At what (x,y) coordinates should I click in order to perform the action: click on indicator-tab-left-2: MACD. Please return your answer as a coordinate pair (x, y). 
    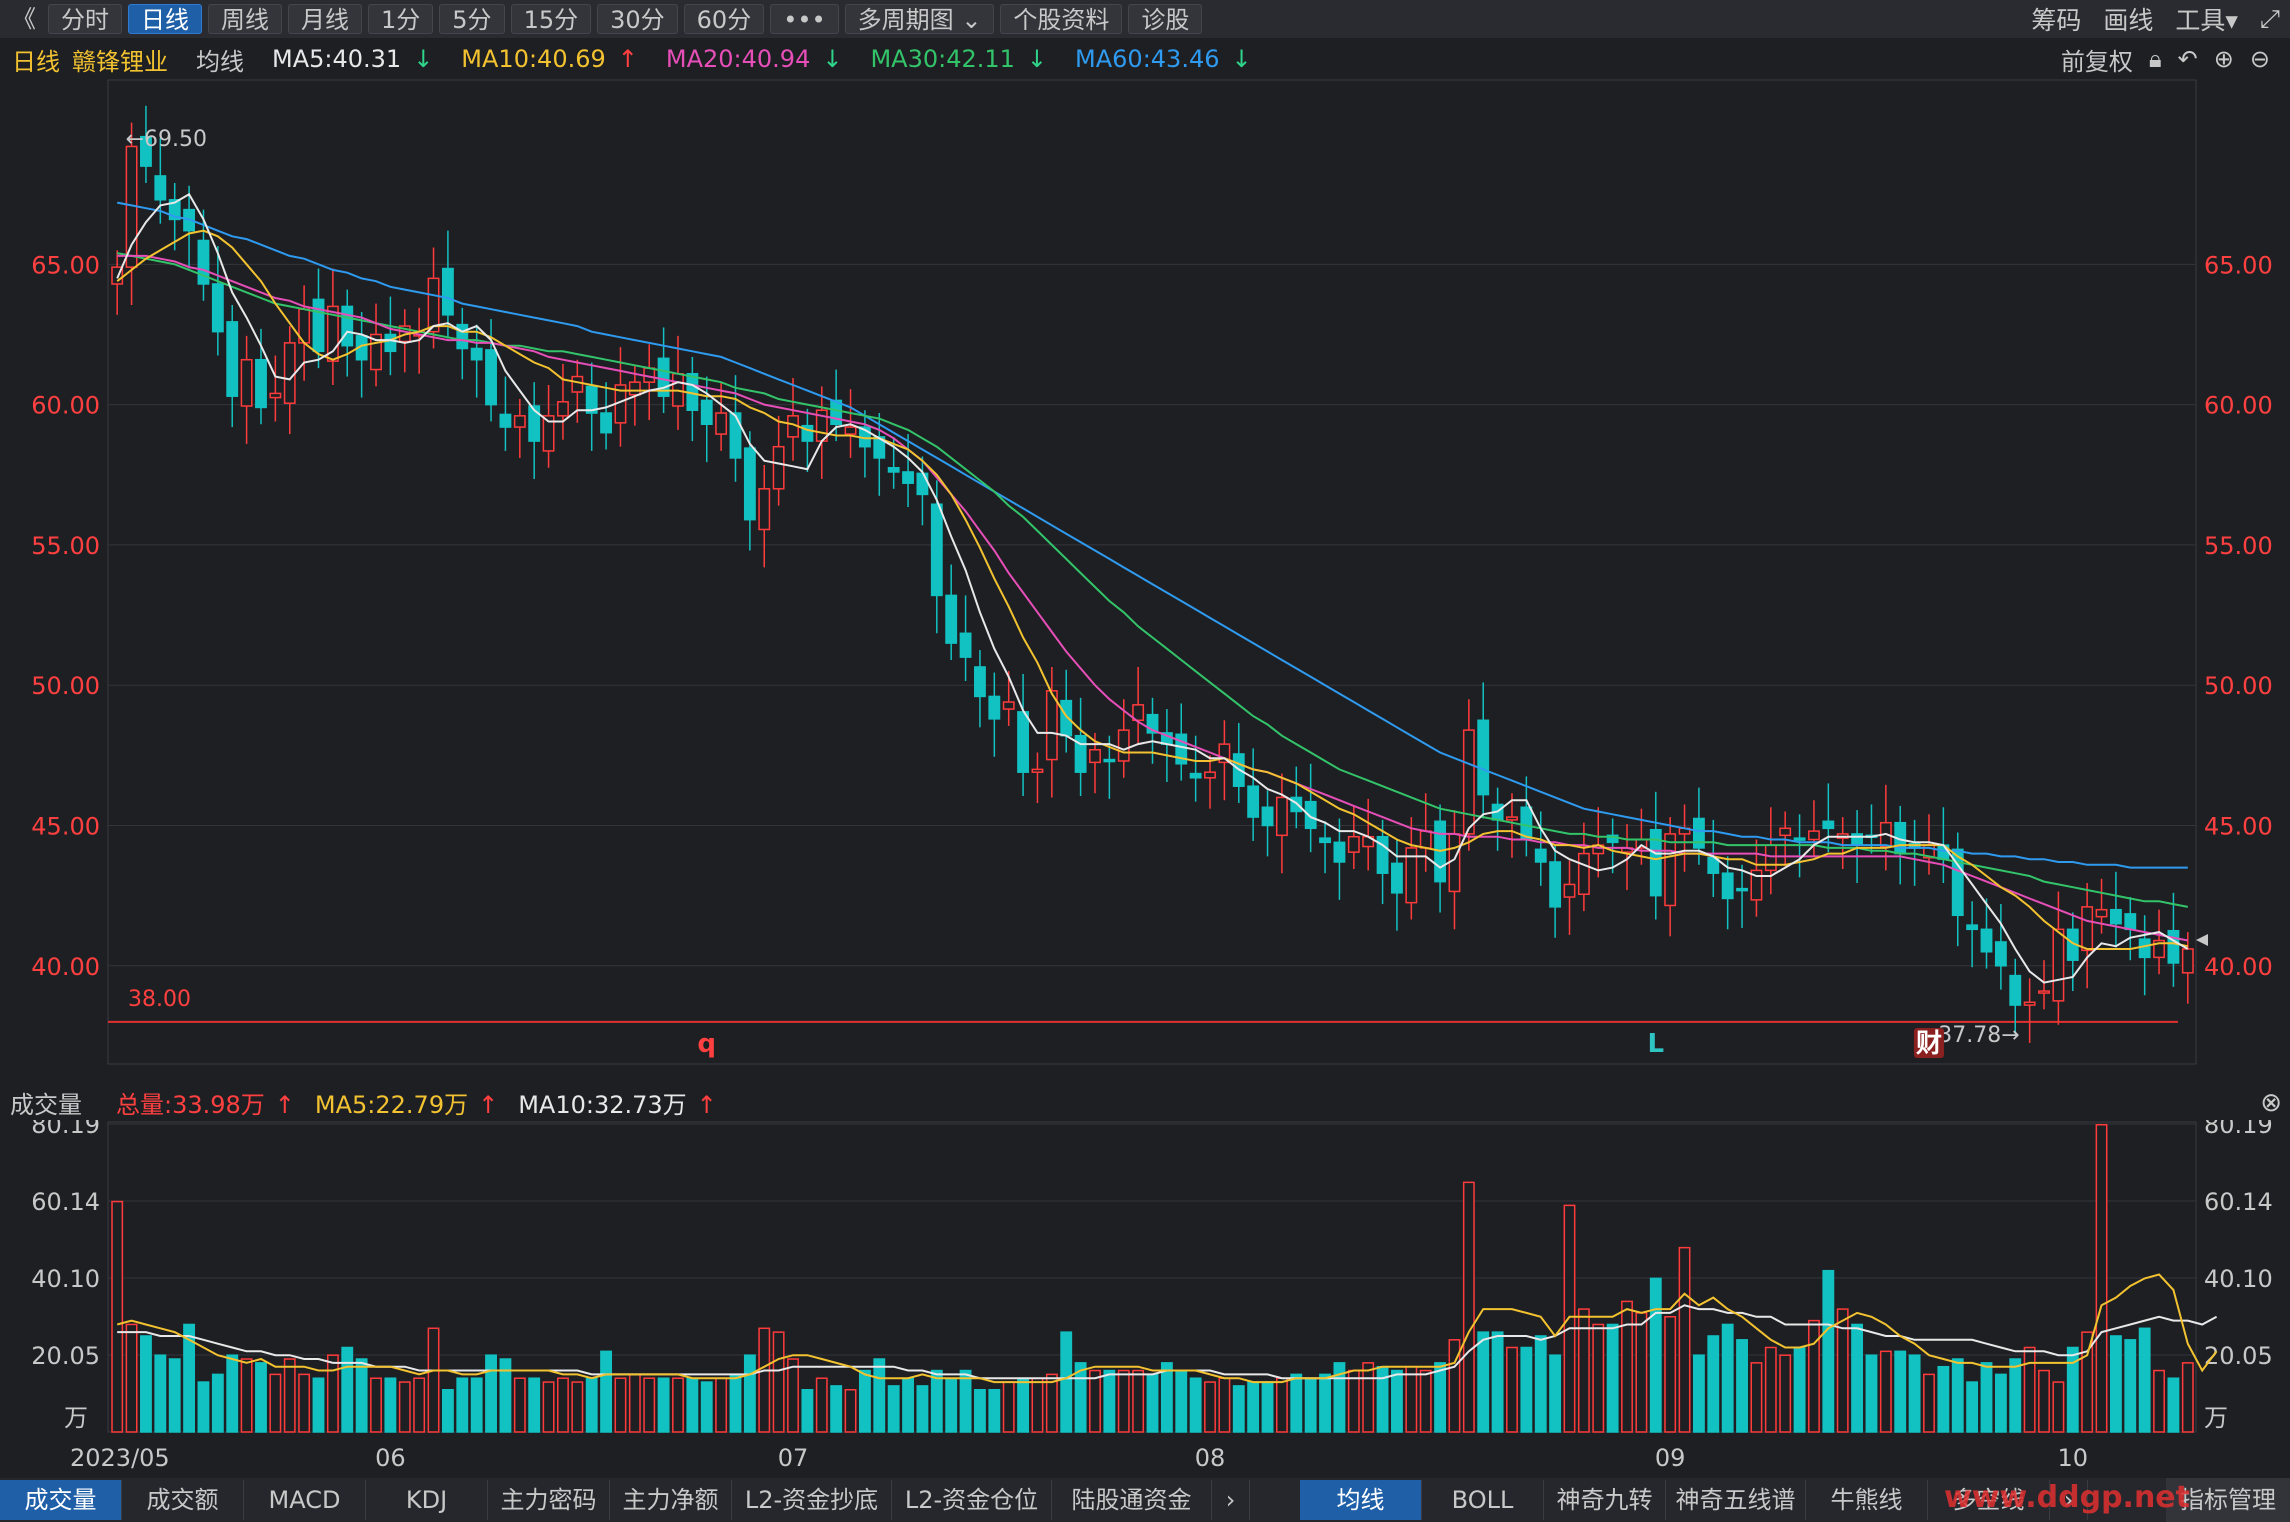
    Looking at the image, I should click on (305, 1500).